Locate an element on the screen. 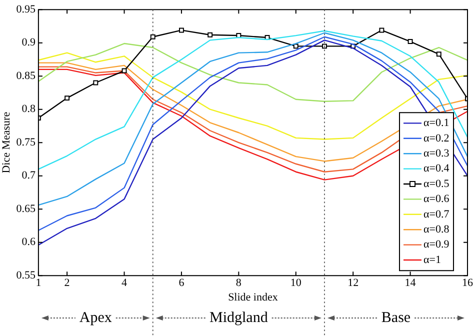 This screenshot has height=336, width=474. y-tick-label: 0.6 is located at coordinates (29, 242).